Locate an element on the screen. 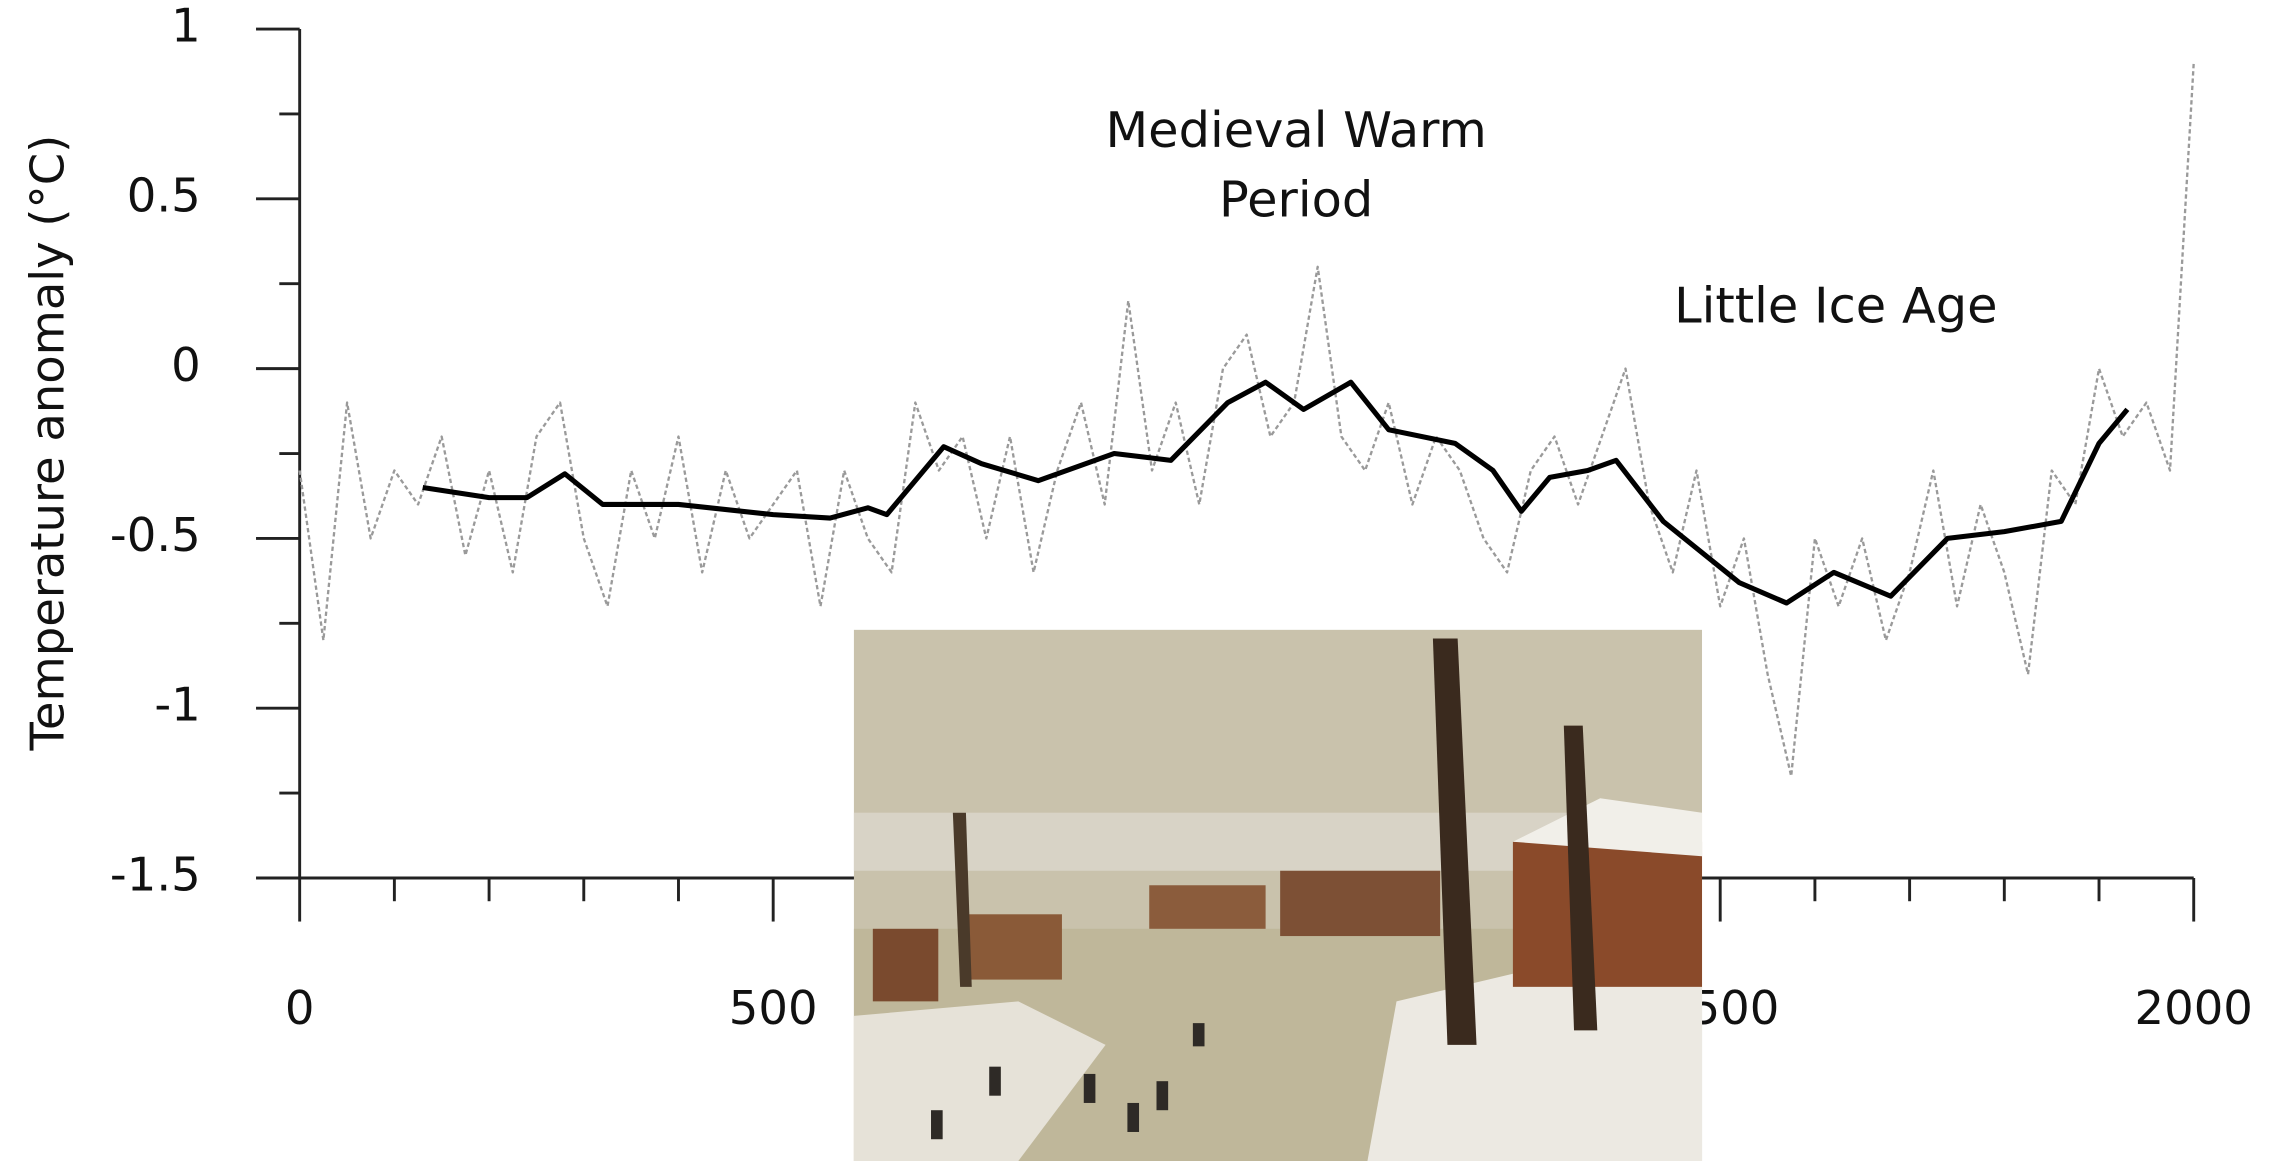 The width and height of the screenshot is (2281, 1161). annotation: Medieval Warm is located at coordinates (1295, 130).